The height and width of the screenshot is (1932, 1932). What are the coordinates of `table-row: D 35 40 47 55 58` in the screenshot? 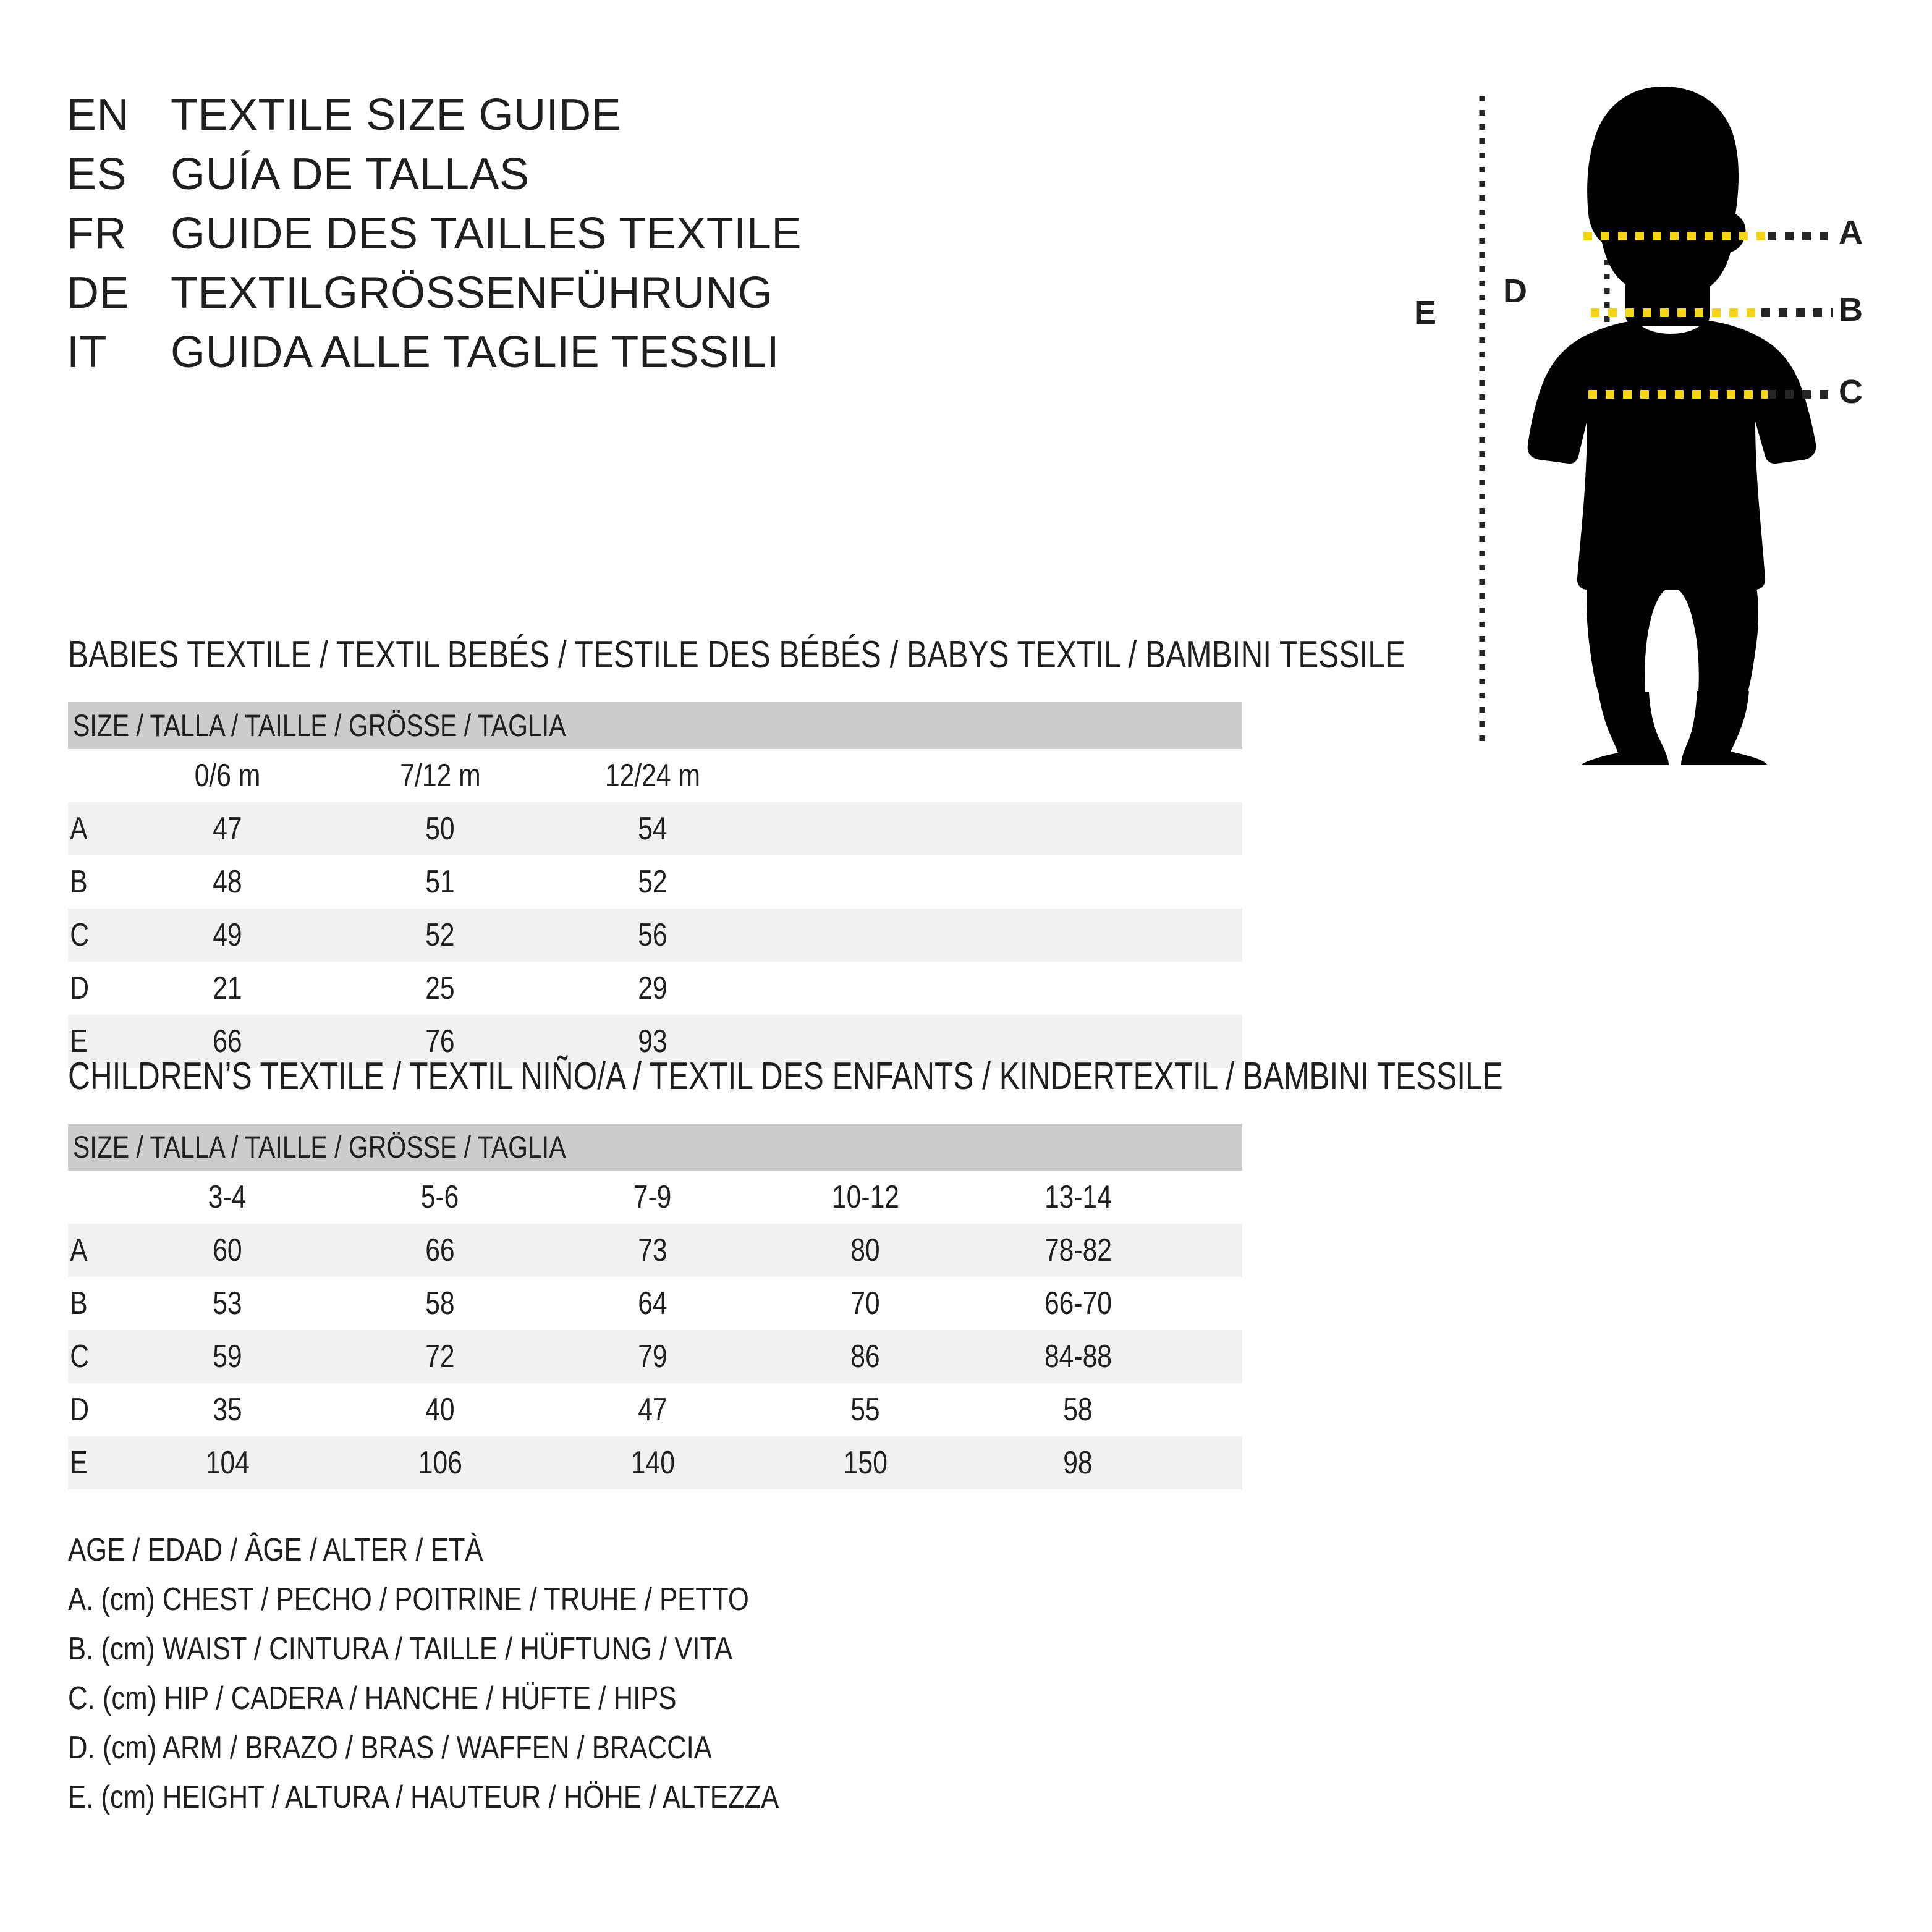 It's located at (655, 1409).